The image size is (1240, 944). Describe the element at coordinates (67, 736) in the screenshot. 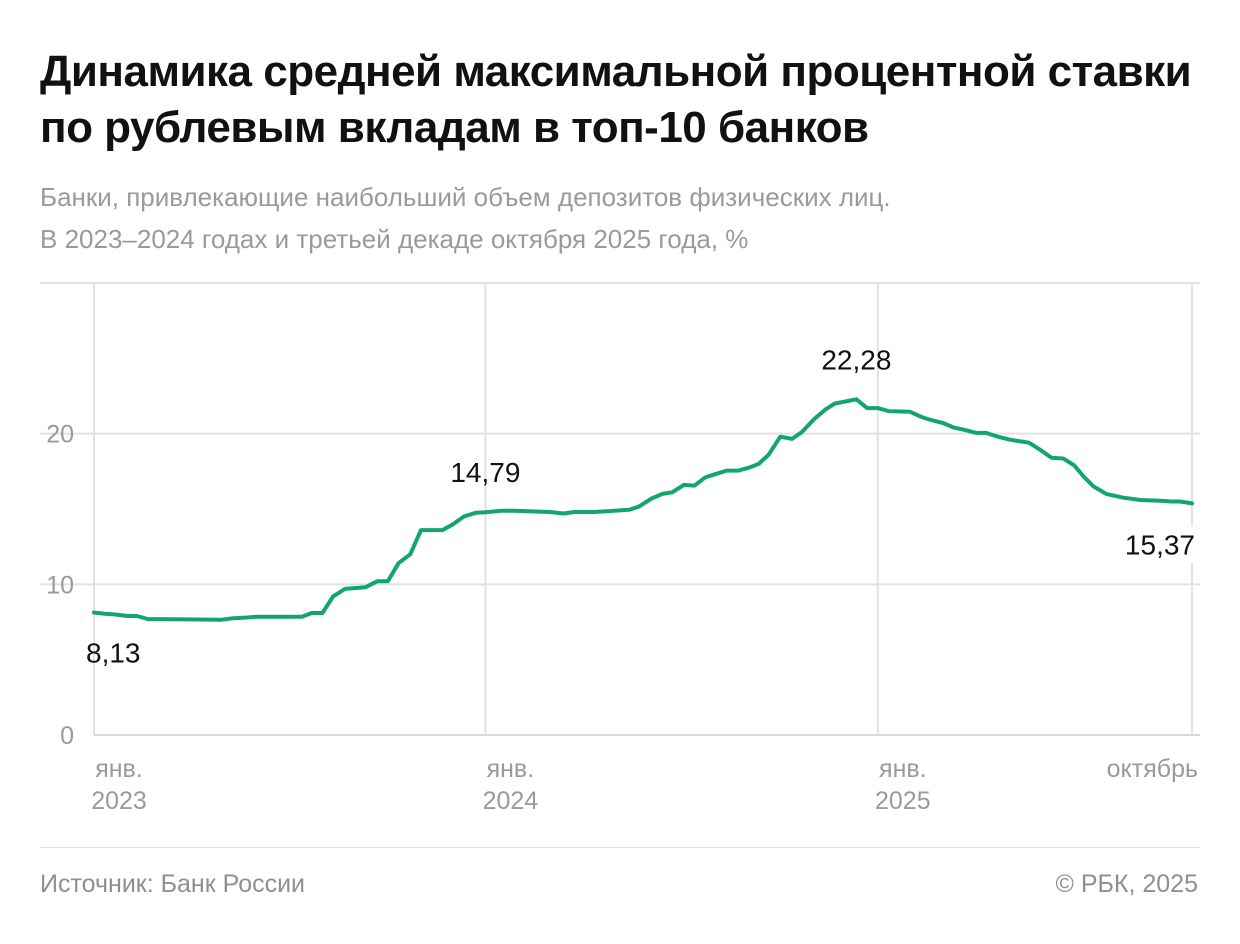

I see `y-tick-label: 0` at that location.